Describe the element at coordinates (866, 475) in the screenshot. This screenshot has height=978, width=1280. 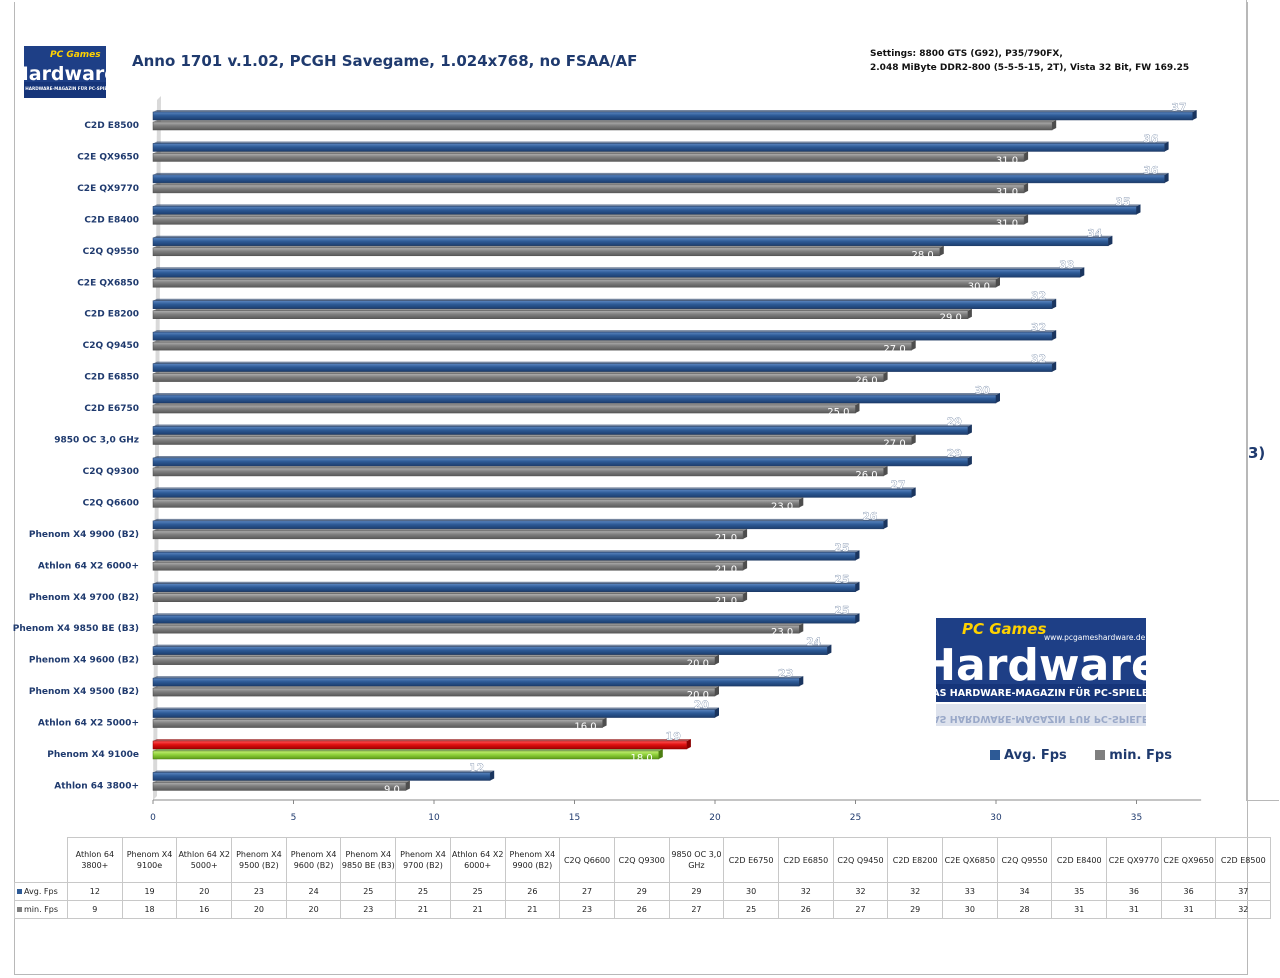
I see `data-label-min: 26,0` at that location.